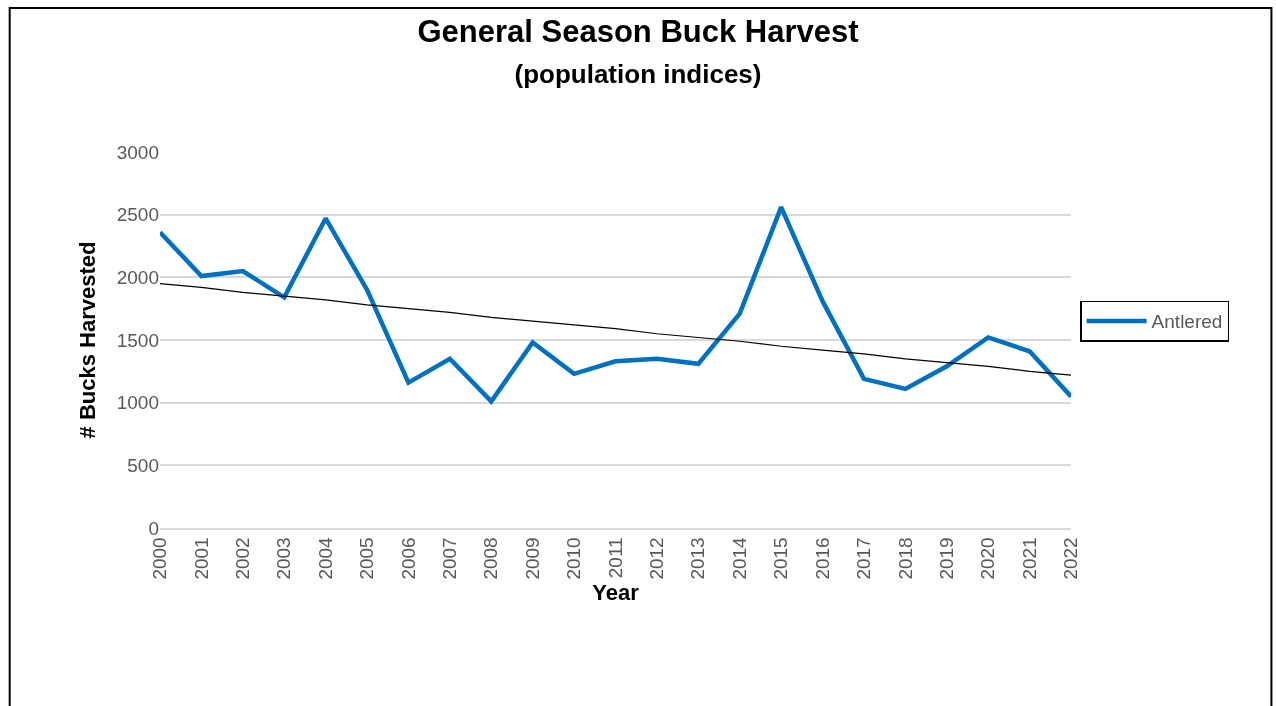 The image size is (1276, 706). What do you see at coordinates (137, 215) in the screenshot?
I see `y-tick-label: 2500` at bounding box center [137, 215].